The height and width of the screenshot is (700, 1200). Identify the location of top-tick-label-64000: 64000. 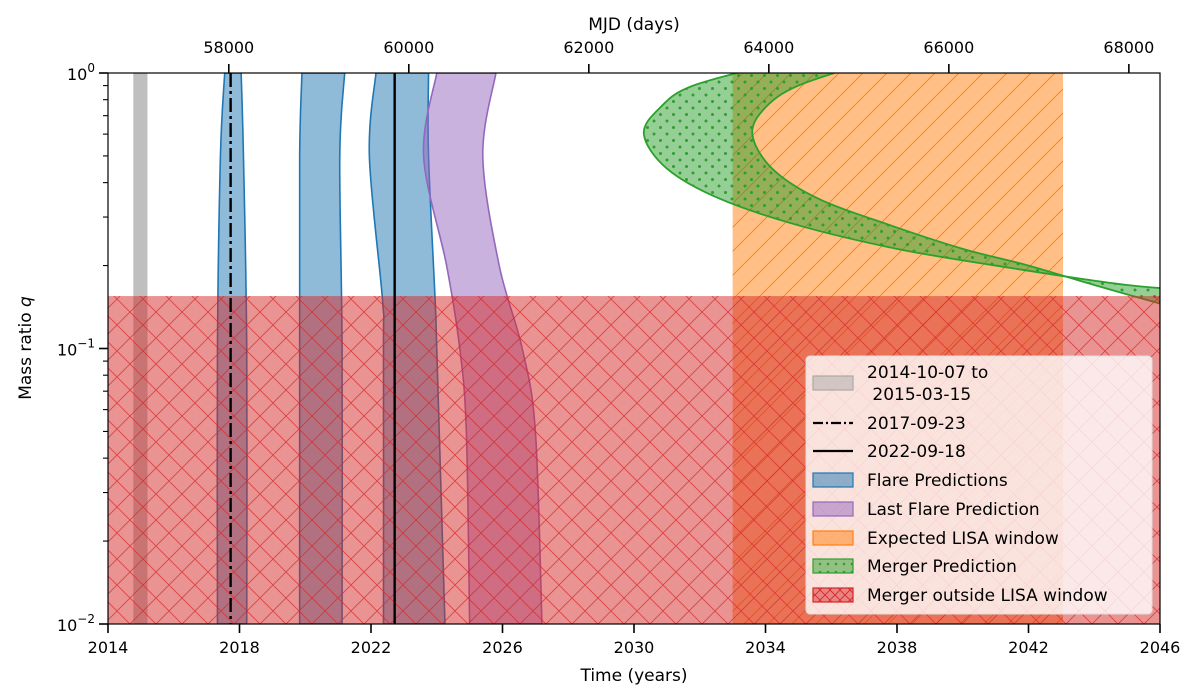
(768, 47).